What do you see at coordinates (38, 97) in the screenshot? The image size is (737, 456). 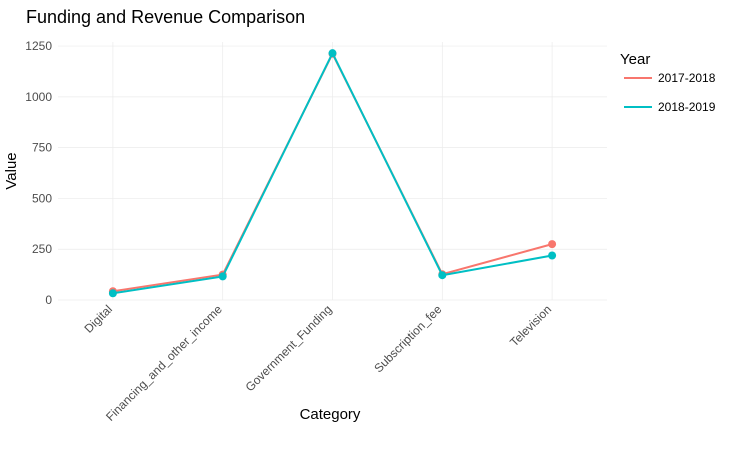 I see `y-tick-label: 1000` at bounding box center [38, 97].